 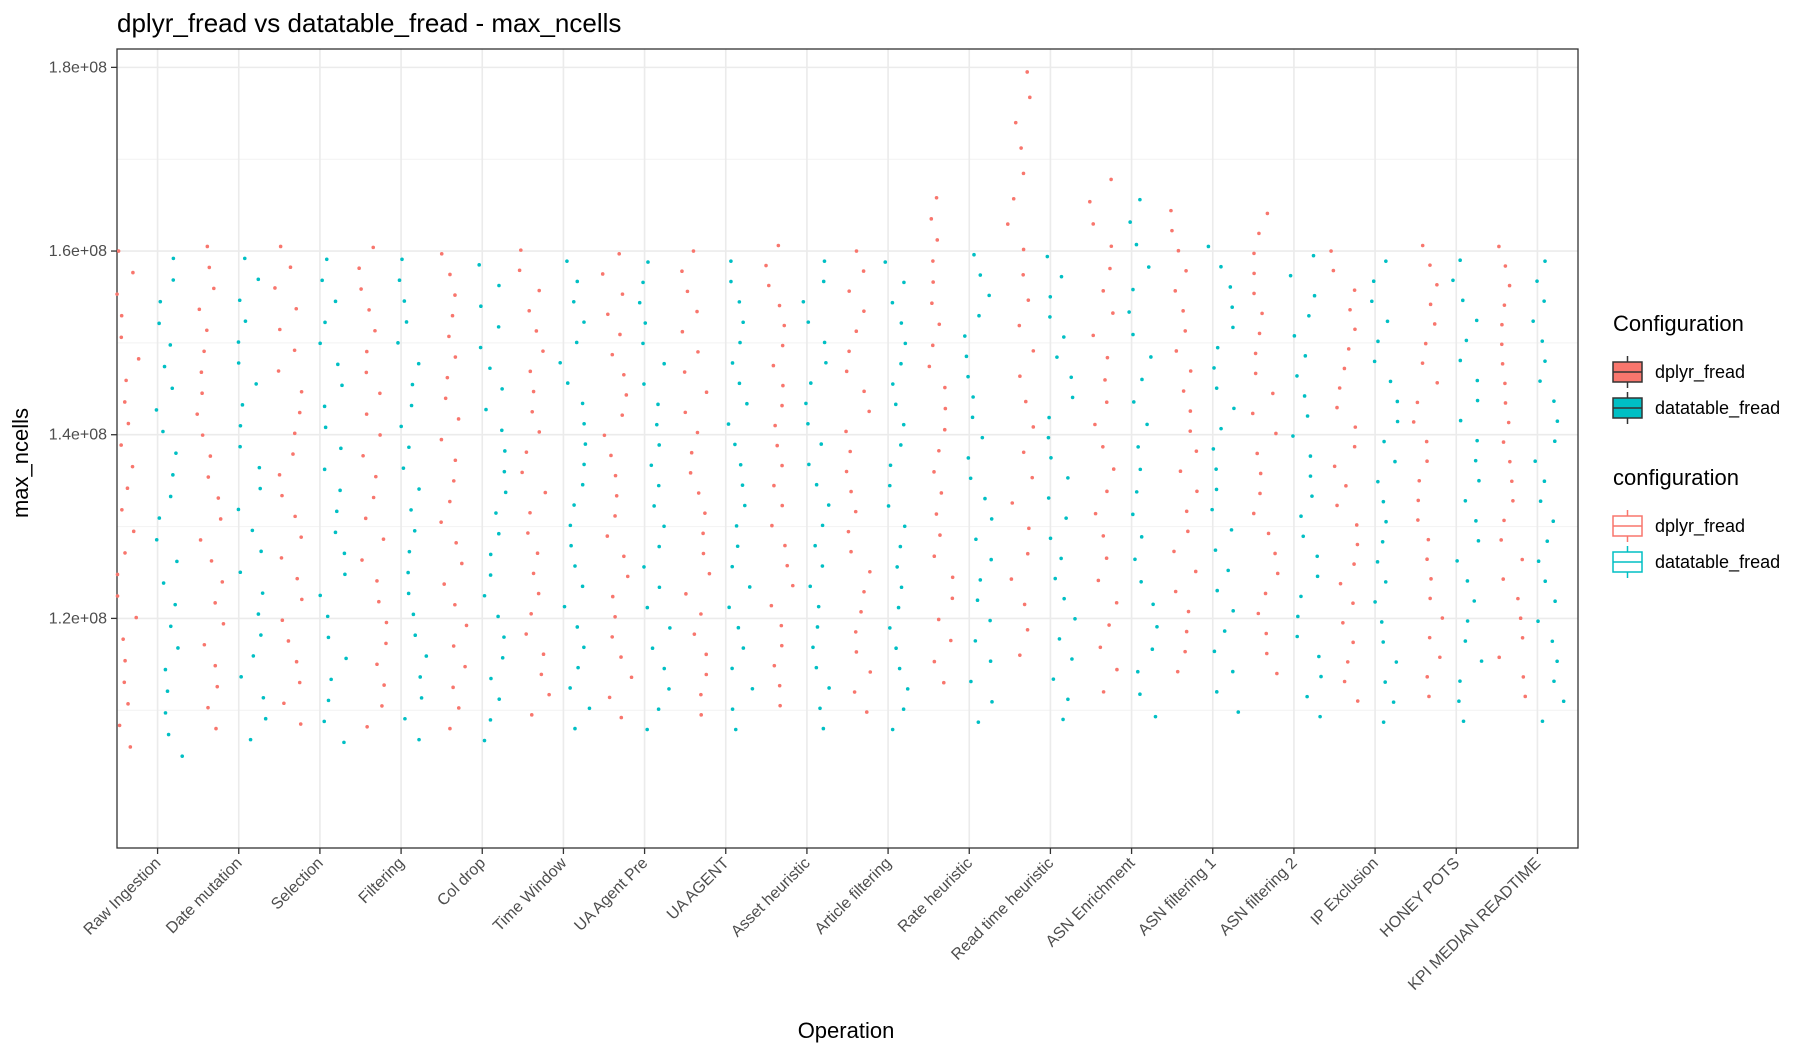 I want to click on legend-key, so click(x=1627, y=408).